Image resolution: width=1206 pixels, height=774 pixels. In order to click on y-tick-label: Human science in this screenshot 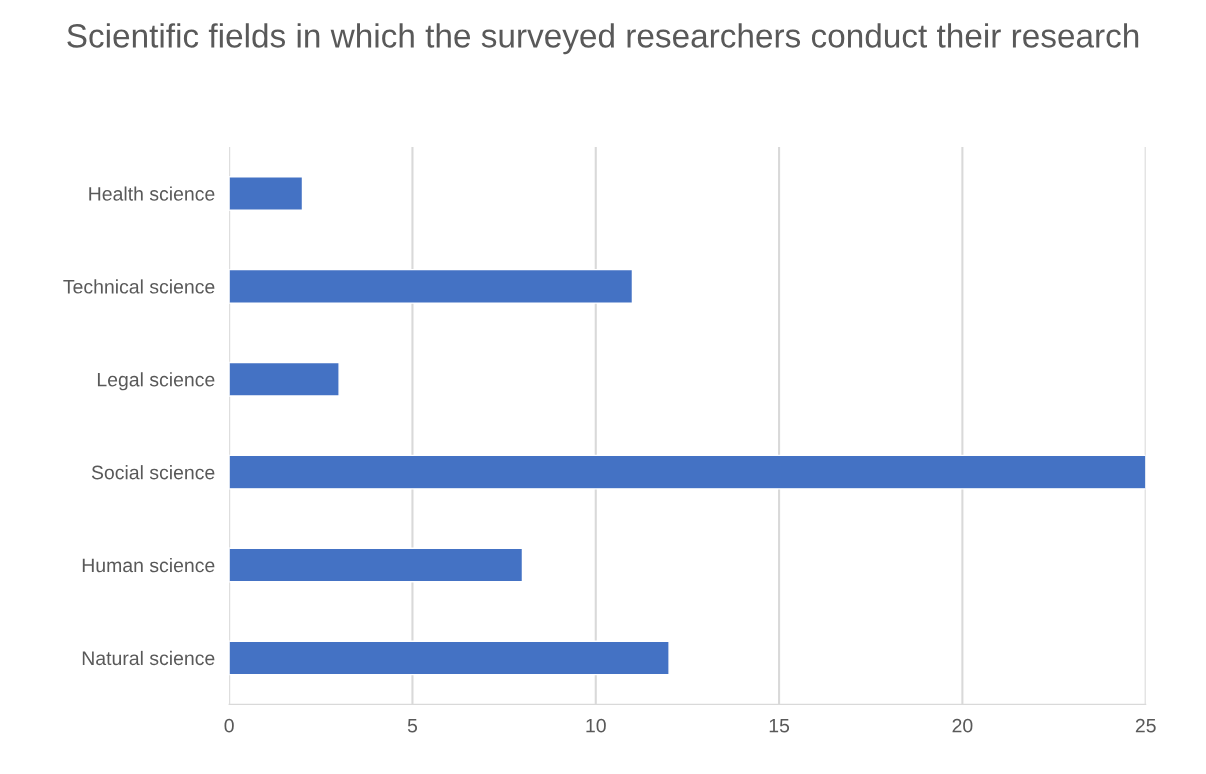, I will do `click(148, 565)`.